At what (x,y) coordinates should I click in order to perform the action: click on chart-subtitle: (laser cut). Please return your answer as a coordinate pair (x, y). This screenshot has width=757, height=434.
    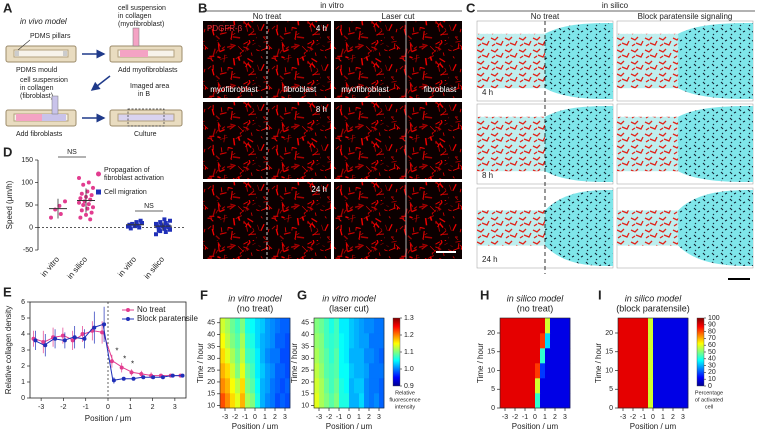
    Looking at the image, I should click on (349, 308).